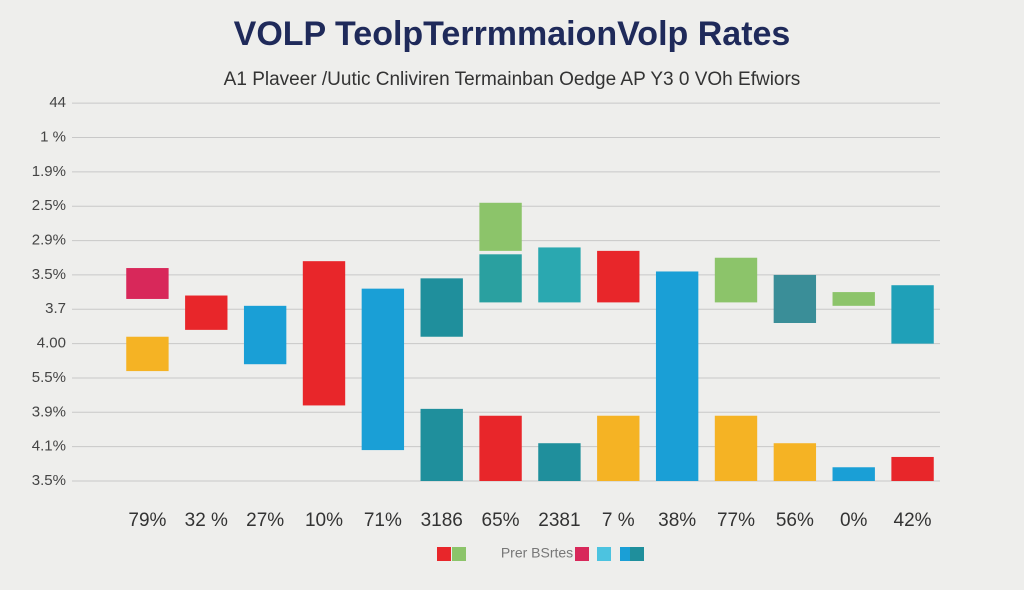  I want to click on x-tick-label: 71%, so click(383, 520).